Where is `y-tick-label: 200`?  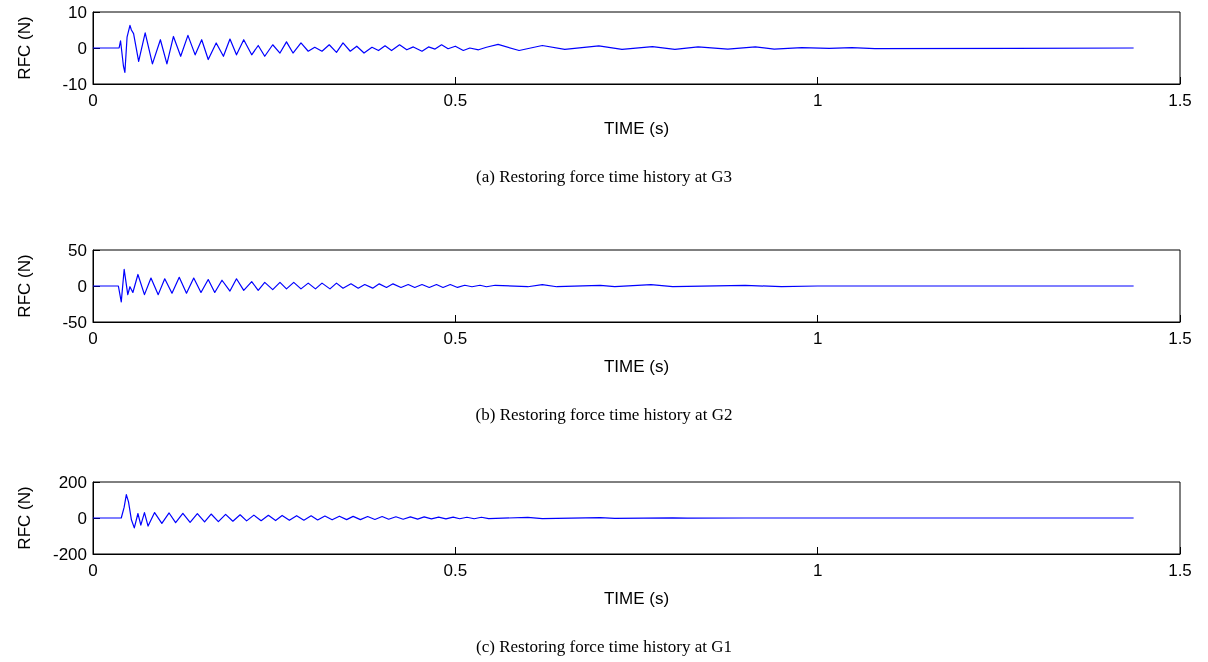
y-tick-label: 200 is located at coordinates (72, 482).